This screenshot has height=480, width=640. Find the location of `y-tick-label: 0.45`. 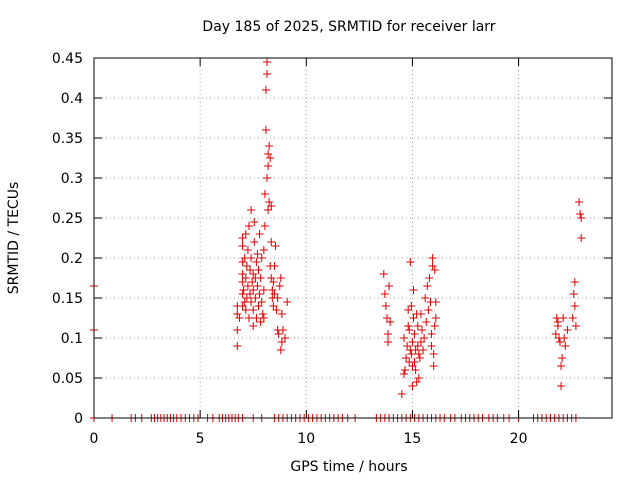

y-tick-label: 0.45 is located at coordinates (67, 59).